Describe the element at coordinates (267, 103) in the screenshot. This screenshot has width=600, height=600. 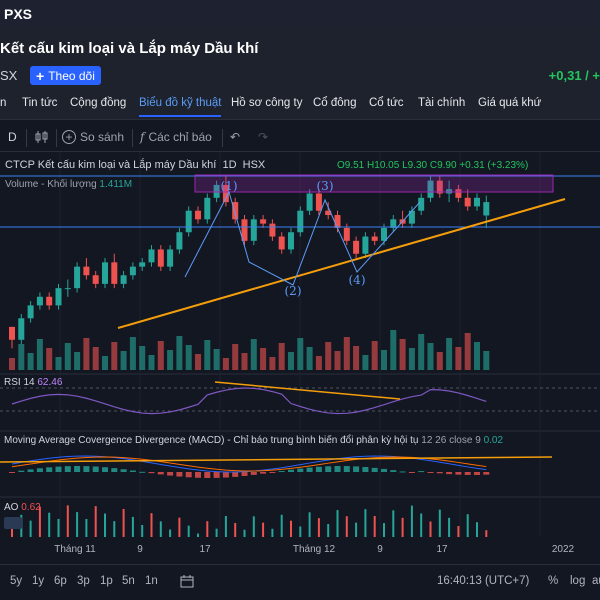
I see `tab-company-profile: Hồ sơ công ty` at that location.